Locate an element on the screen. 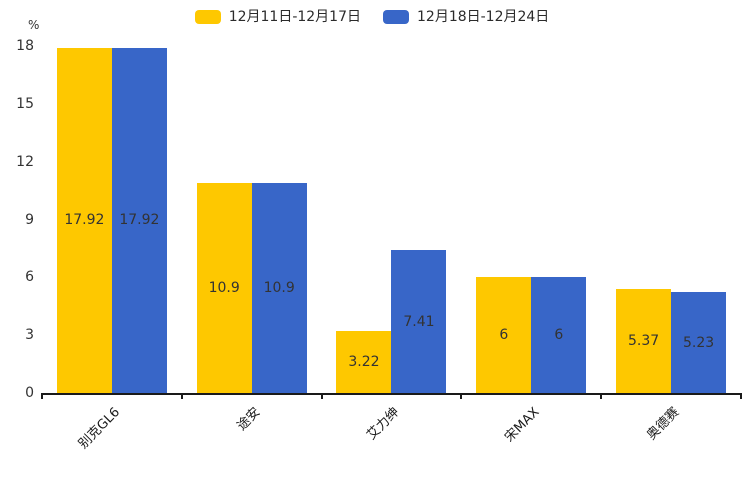 This screenshot has height=496, width=744. x-category-label: 途安 is located at coordinates (249, 419).